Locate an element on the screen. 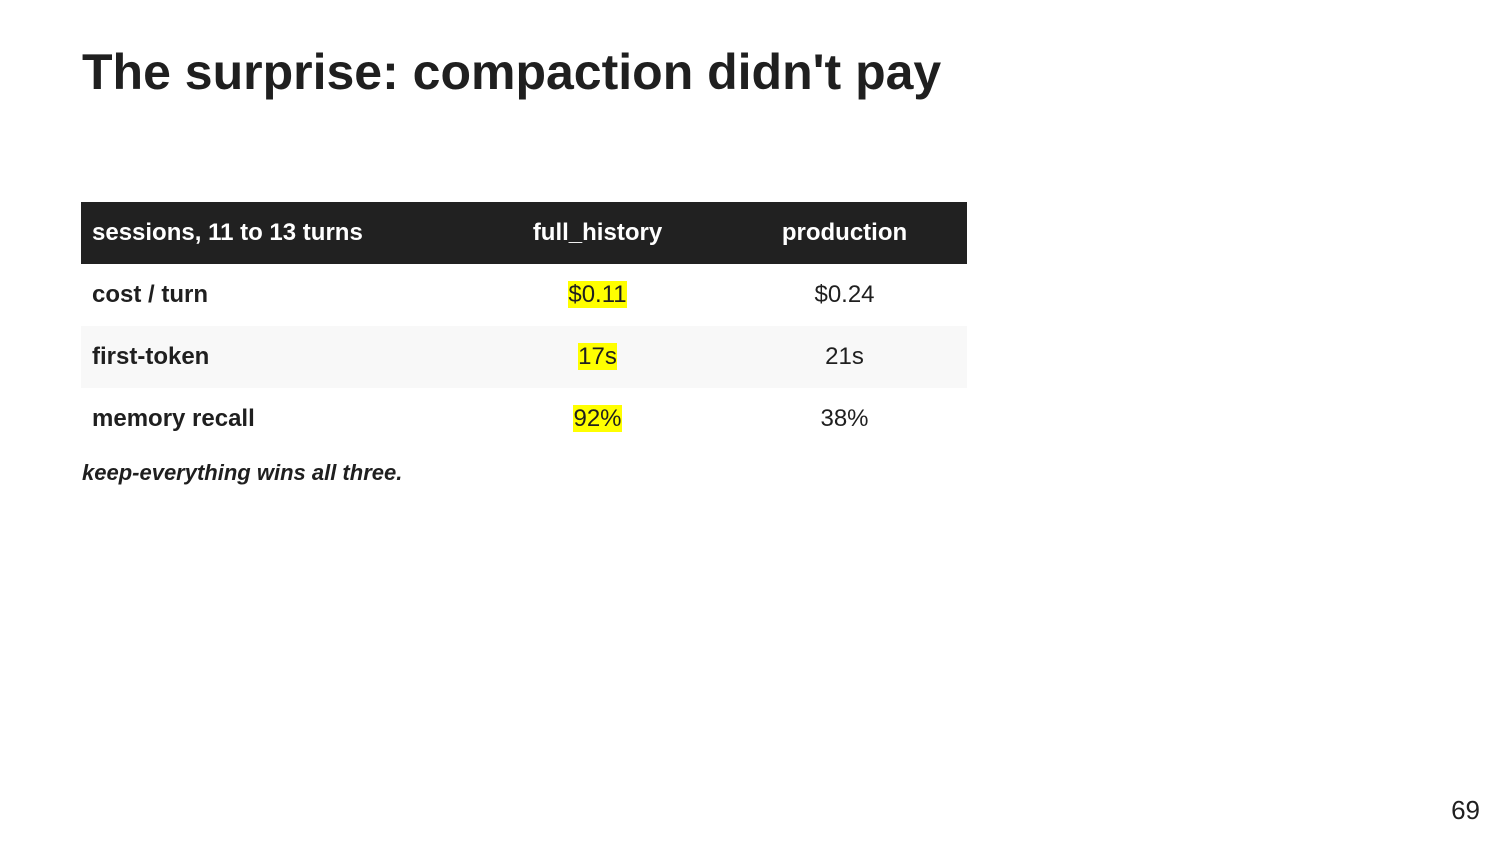 This screenshot has width=1500, height=844. highlighted-value: $0.11 is located at coordinates (597, 294).